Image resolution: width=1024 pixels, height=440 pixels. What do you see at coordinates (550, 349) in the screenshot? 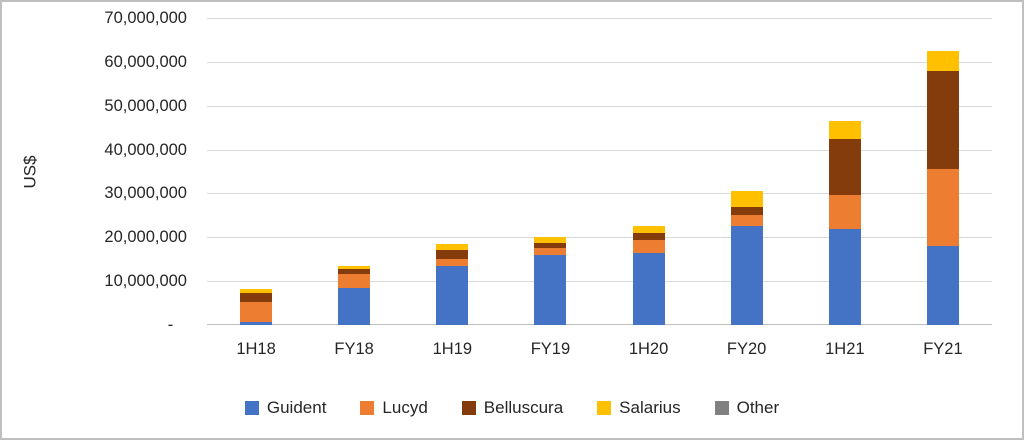
I see `x-tick-label-fy19: FY19` at bounding box center [550, 349].